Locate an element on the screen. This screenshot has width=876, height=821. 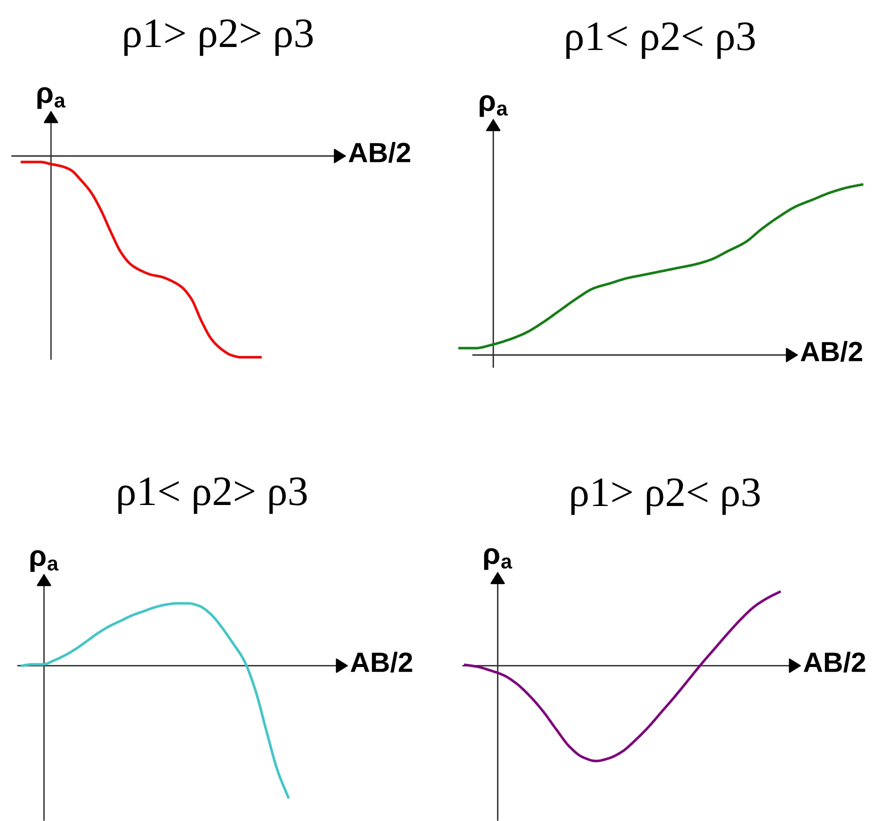
chart-title: ρ1< ρ2< ρ3 is located at coordinates (660, 40).